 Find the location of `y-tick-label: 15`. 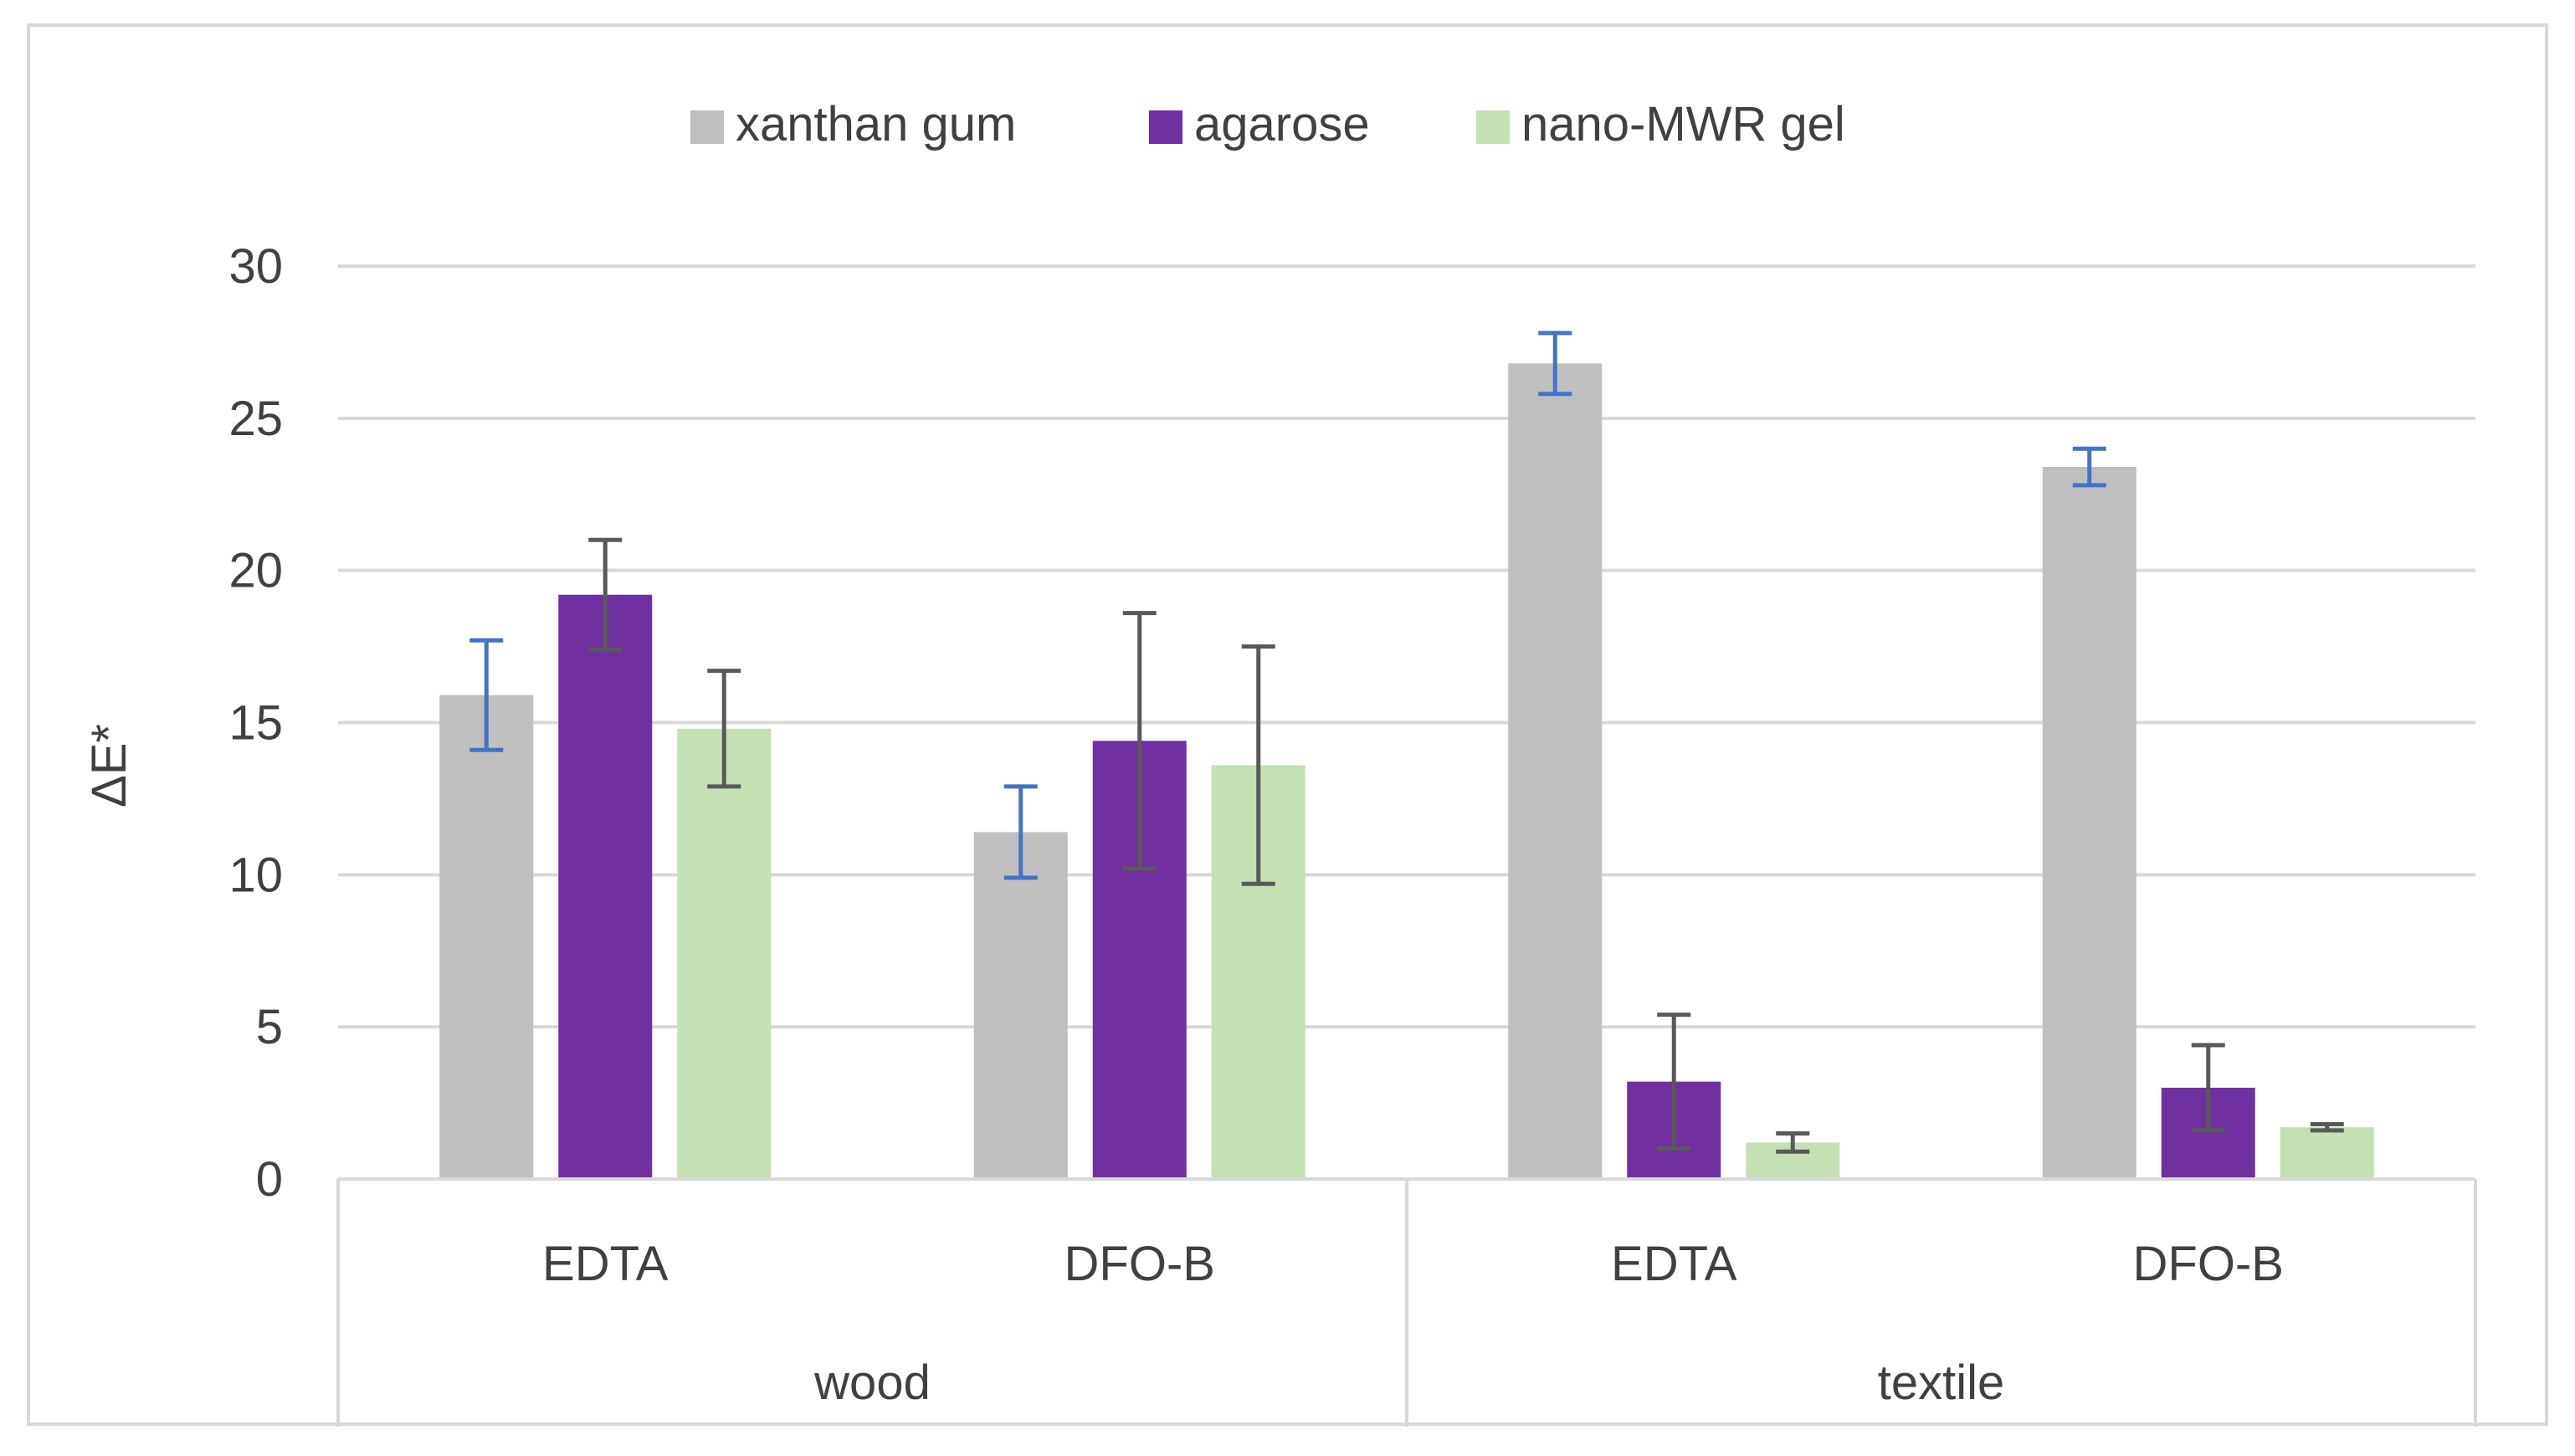

y-tick-label: 15 is located at coordinates (255, 723).